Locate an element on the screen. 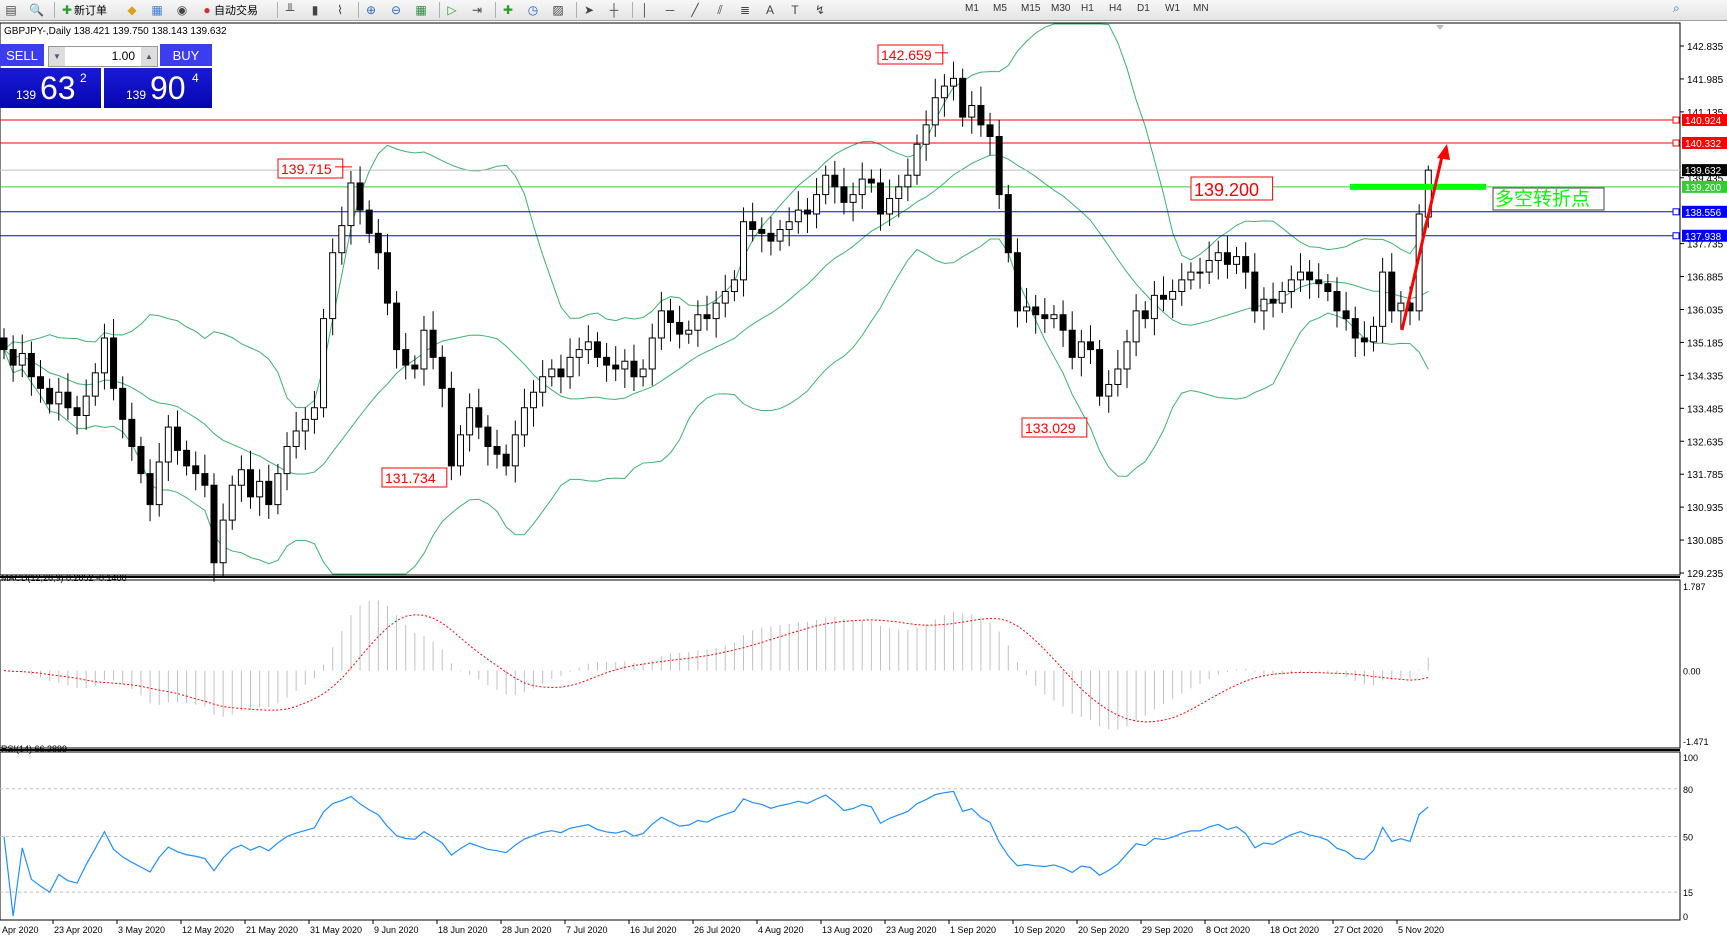 Image resolution: width=1727 pixels, height=944 pixels. date-label: 18 Oct 2020 is located at coordinates (1294, 930).